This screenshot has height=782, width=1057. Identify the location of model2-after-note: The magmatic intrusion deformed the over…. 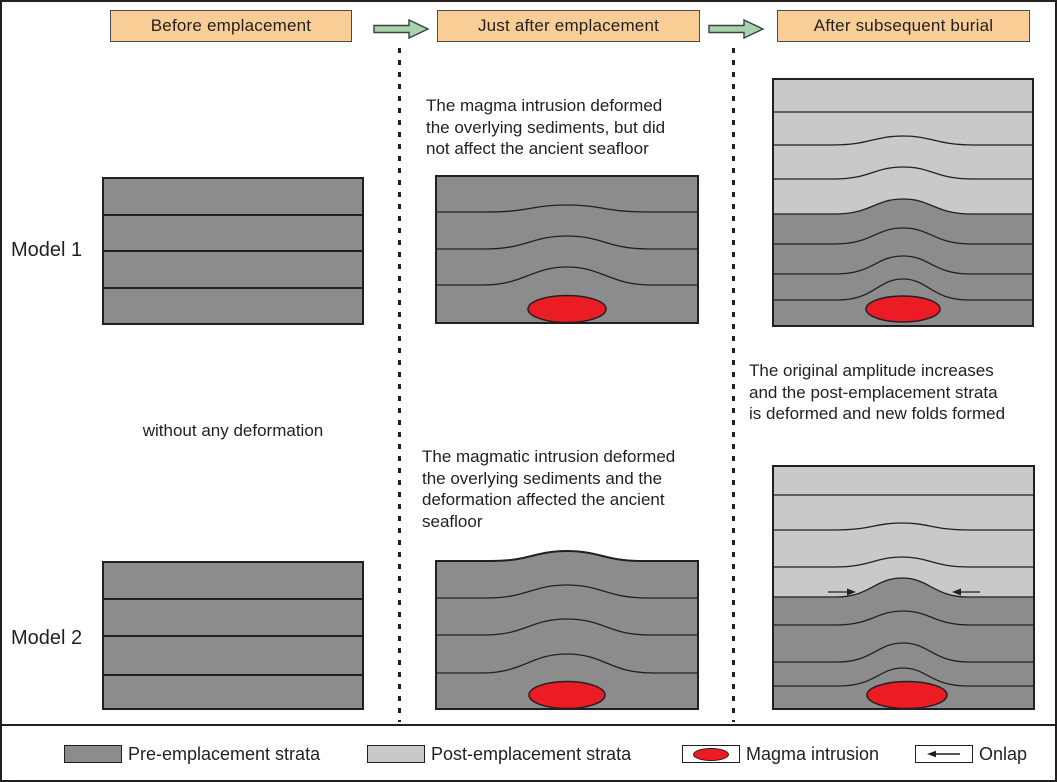
(549, 489).